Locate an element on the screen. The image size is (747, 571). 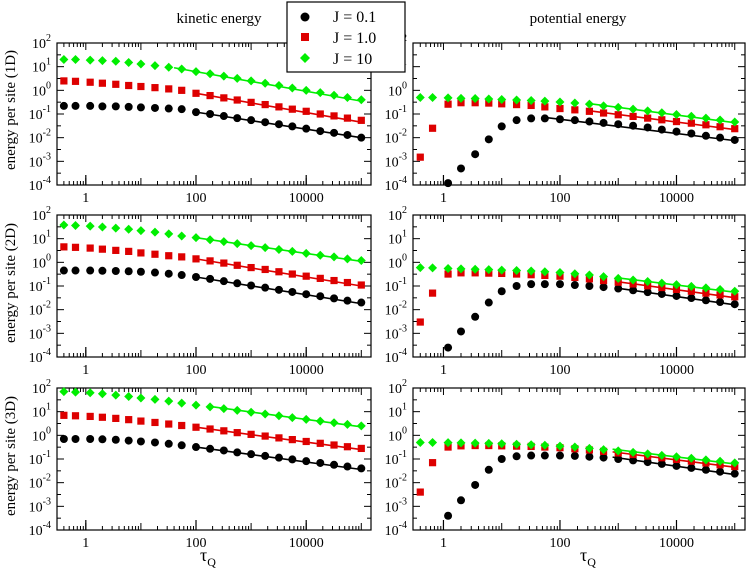
panel-r1-c0-xtick-label: 10000 is located at coordinates (306, 370).